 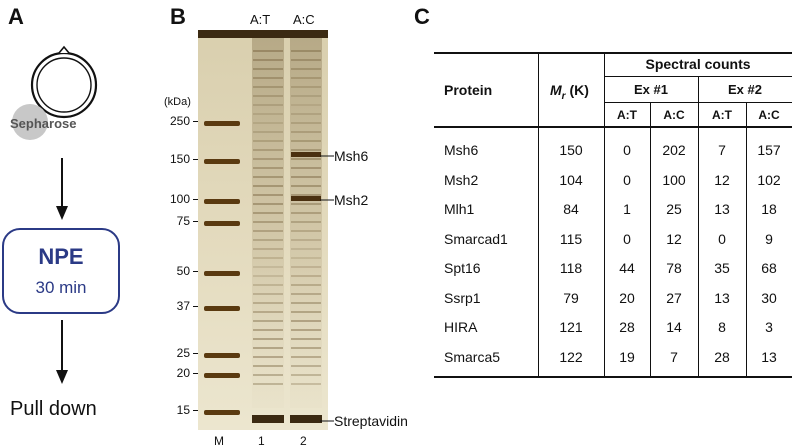 I want to click on cell-ex1-at: 19, so click(x=627, y=356).